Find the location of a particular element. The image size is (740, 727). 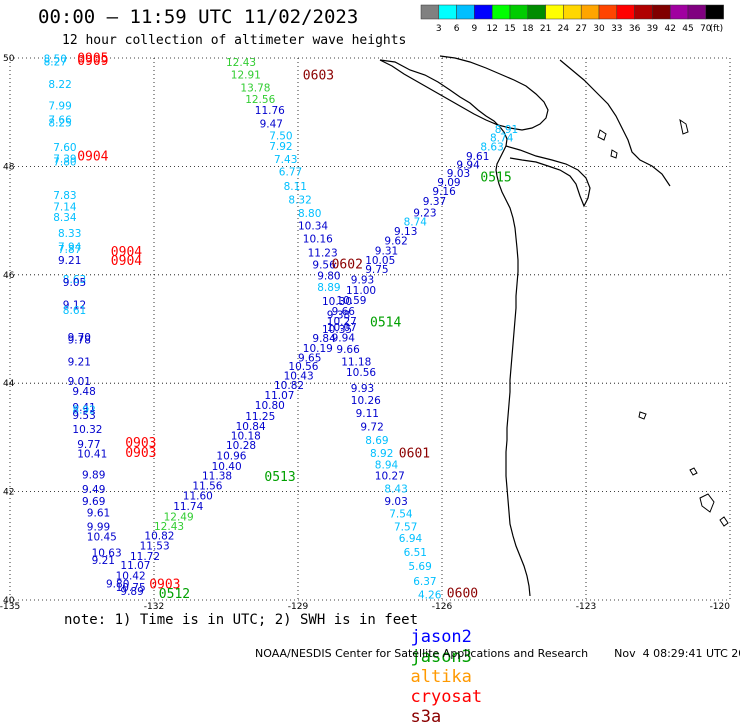

lat-label: 48 is located at coordinates (9, 167).